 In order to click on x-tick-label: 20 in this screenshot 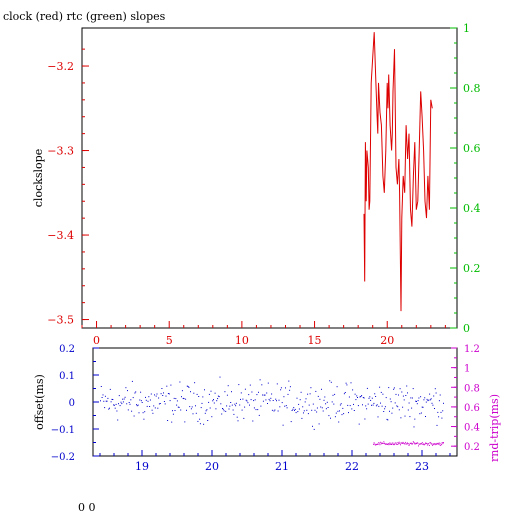, I will do `click(387, 340)`.